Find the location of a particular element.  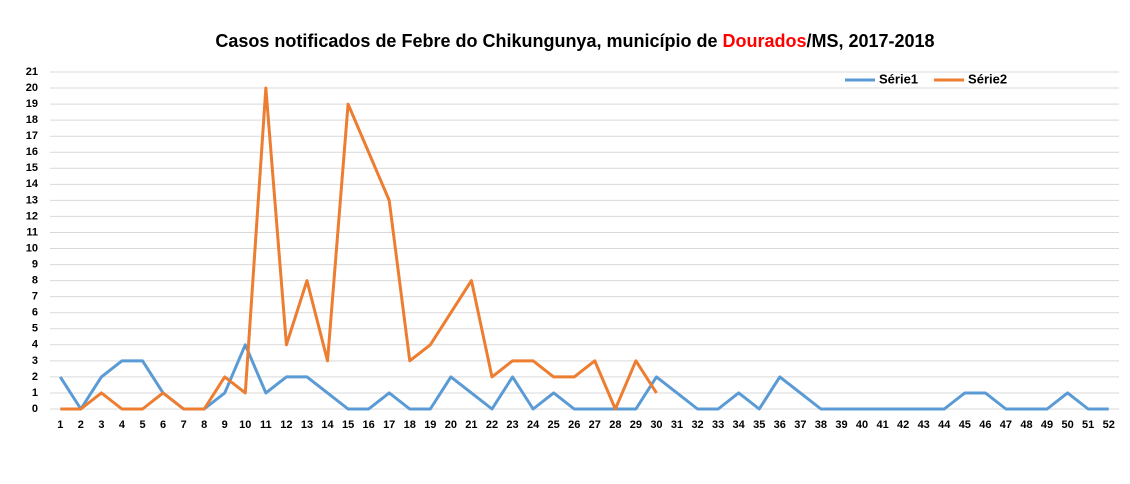

y-tick-label: 13 is located at coordinates (32, 200).